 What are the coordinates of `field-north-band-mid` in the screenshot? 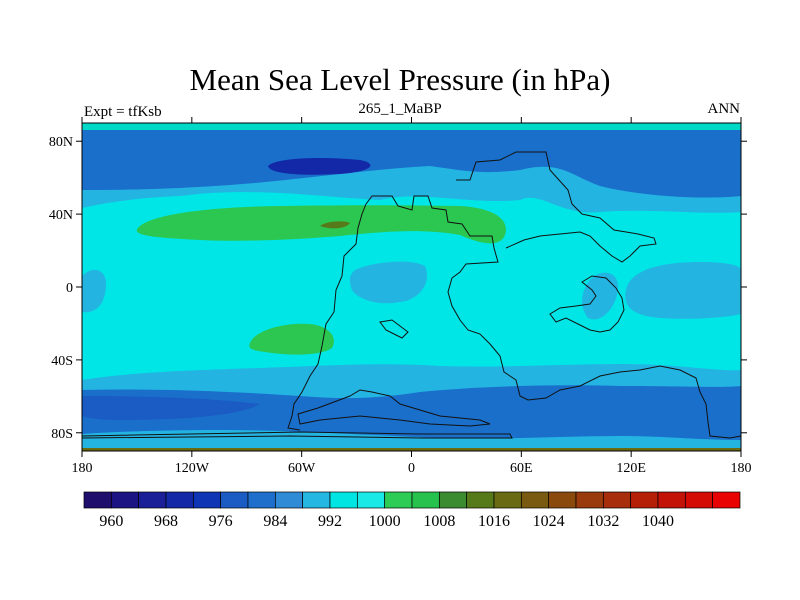 It's located at (411, 160).